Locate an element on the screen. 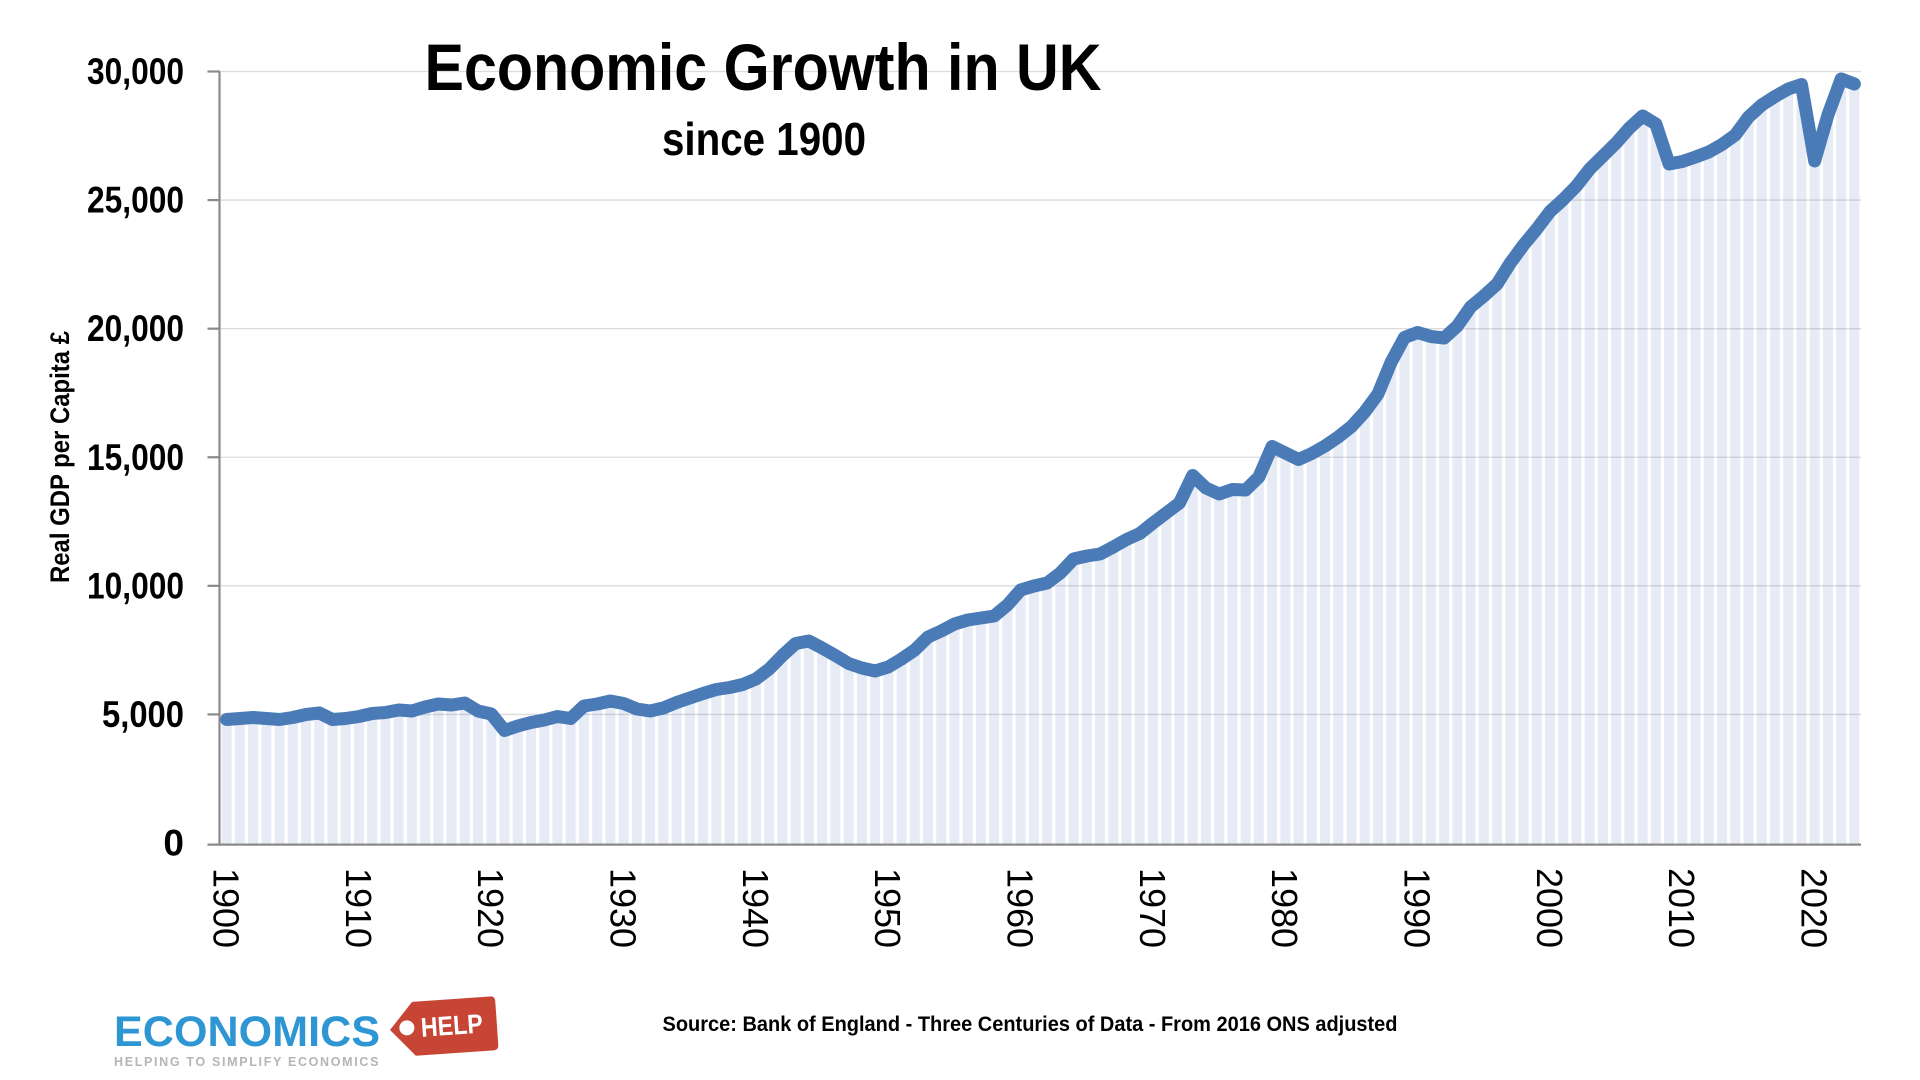 The width and height of the screenshot is (1920, 1080). svg-text: 15,000 is located at coordinates (135, 457).